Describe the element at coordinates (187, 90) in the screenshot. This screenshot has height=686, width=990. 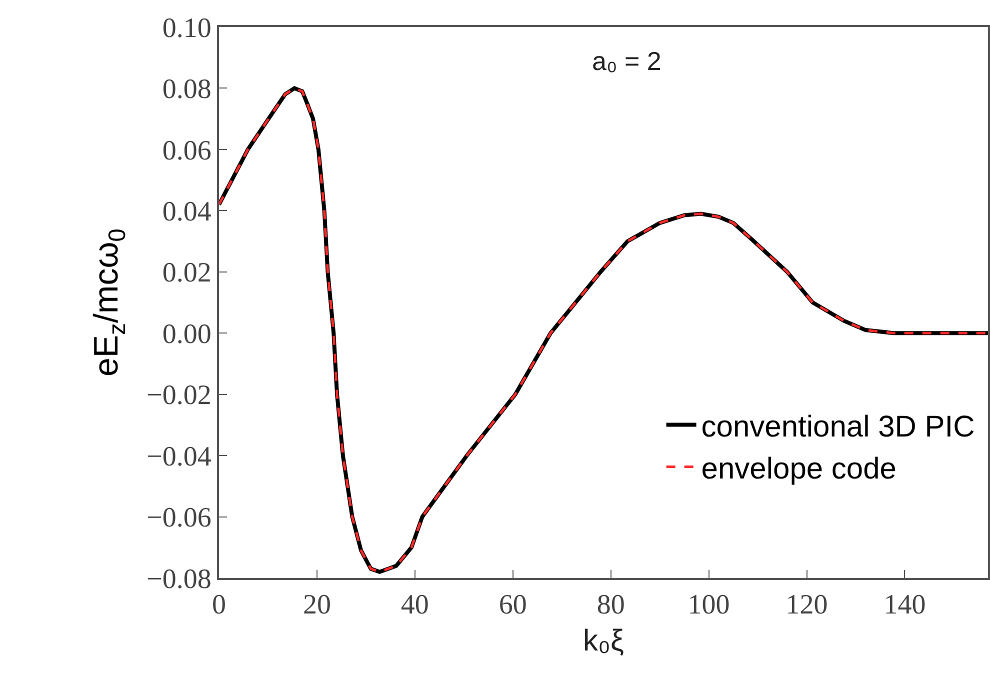
I see `y-tick-label: 0.08` at that location.